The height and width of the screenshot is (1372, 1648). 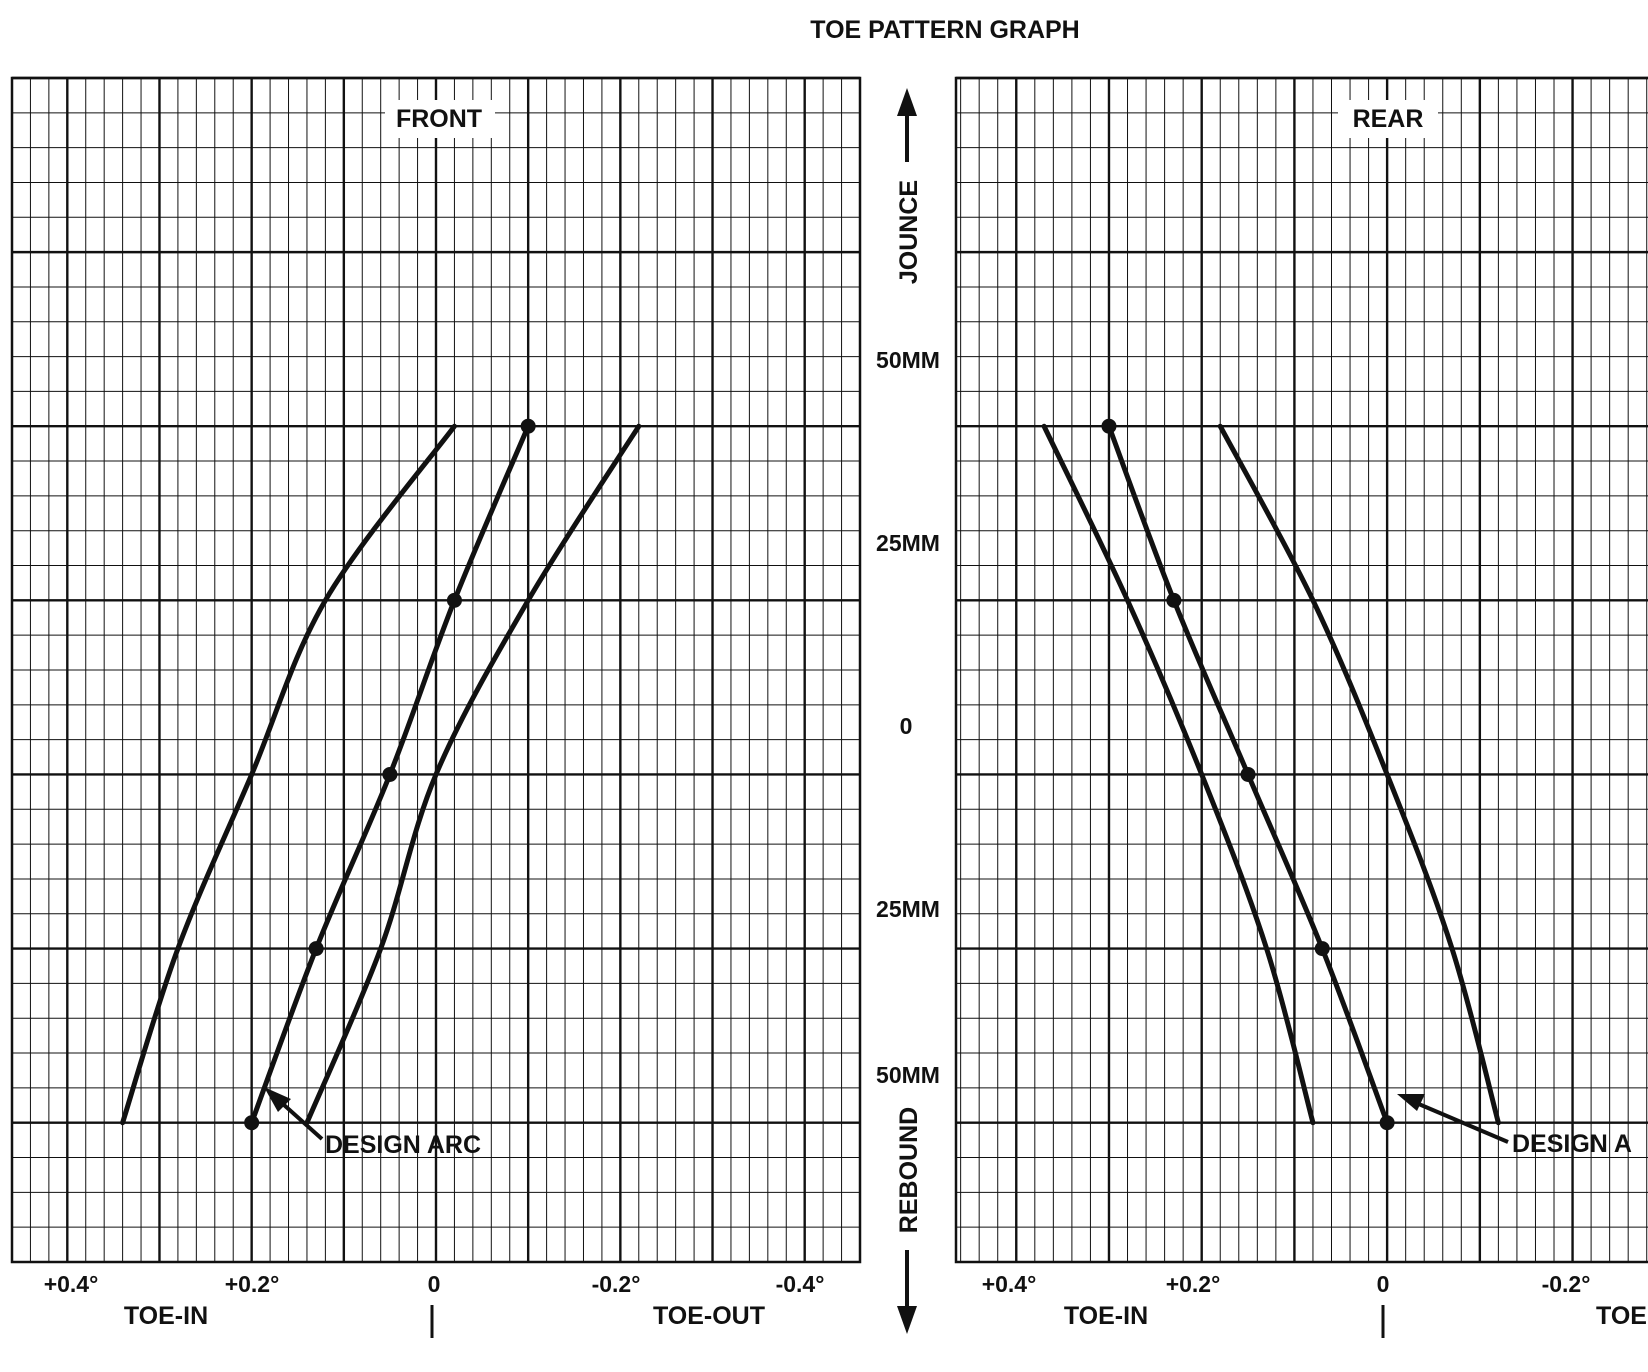 What do you see at coordinates (1286, 1284) in the screenshot?
I see `rear-x-ticks: +0.4° +0.2° 0 -0.2°` at bounding box center [1286, 1284].